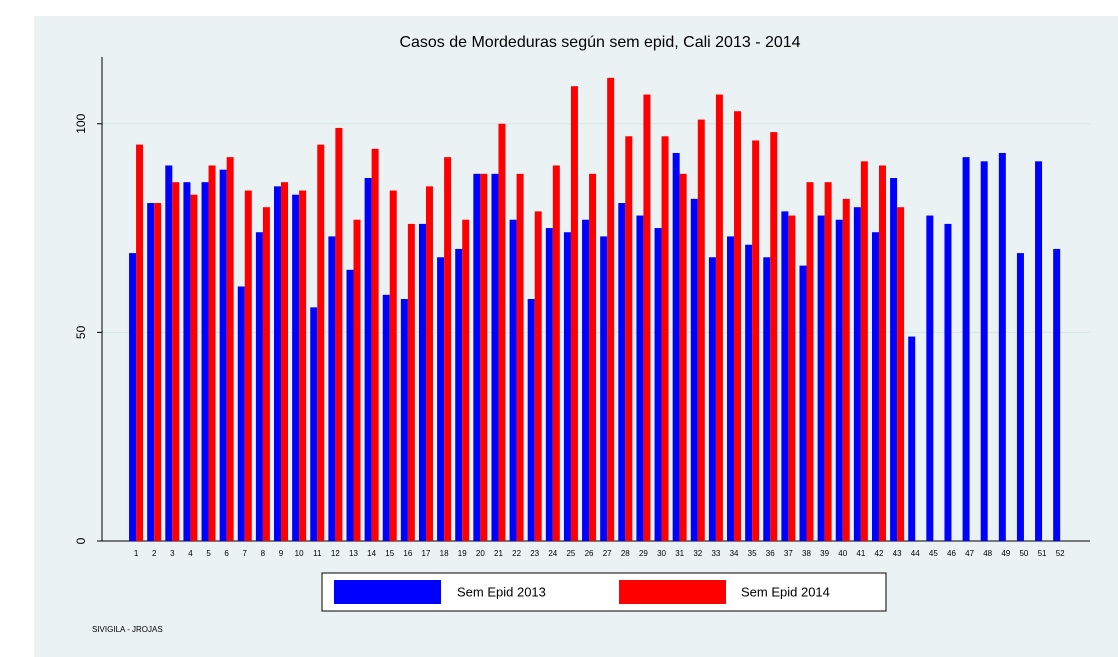 This screenshot has width=1118, height=657. Describe the element at coordinates (625, 553) in the screenshot. I see `x-tick-label: 28` at that location.